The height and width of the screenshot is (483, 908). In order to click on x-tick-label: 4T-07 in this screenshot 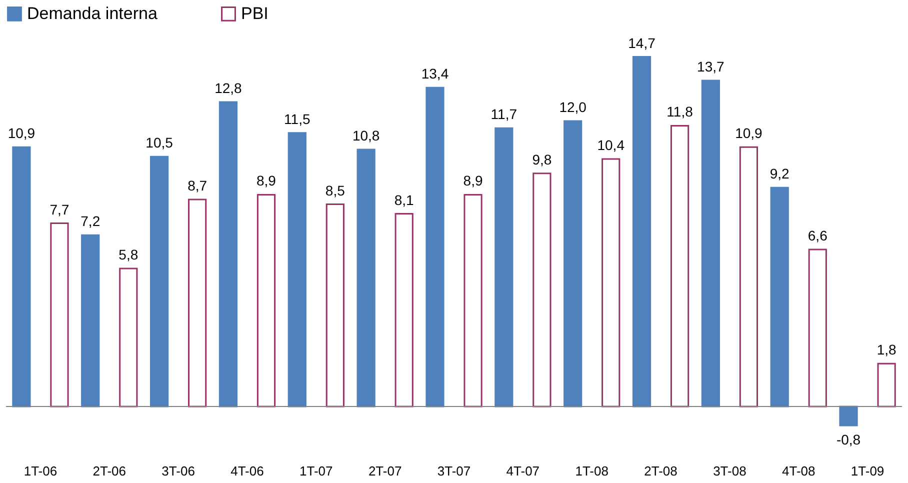, I will do `click(523, 471)`.